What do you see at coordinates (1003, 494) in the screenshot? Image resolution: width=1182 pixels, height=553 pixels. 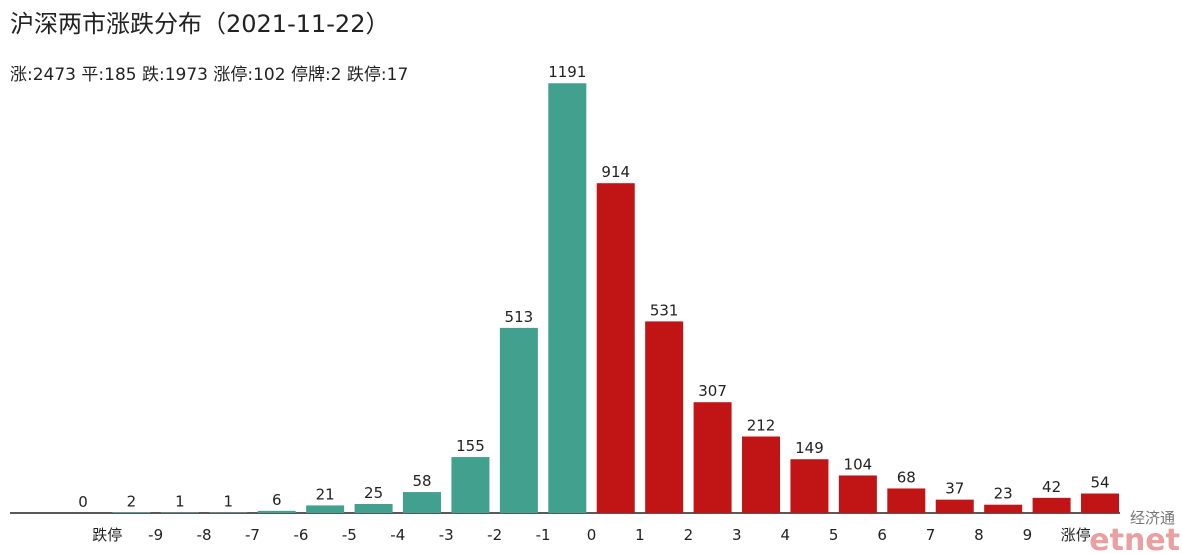 I see `data-label: 23` at bounding box center [1003, 494].